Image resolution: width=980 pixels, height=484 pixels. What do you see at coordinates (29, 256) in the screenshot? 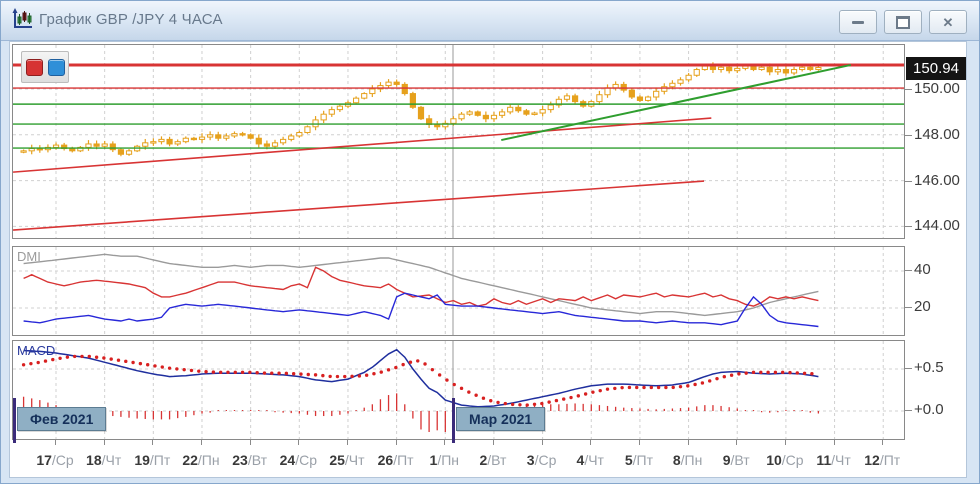
I see `dmi-label: DMI` at bounding box center [29, 256].